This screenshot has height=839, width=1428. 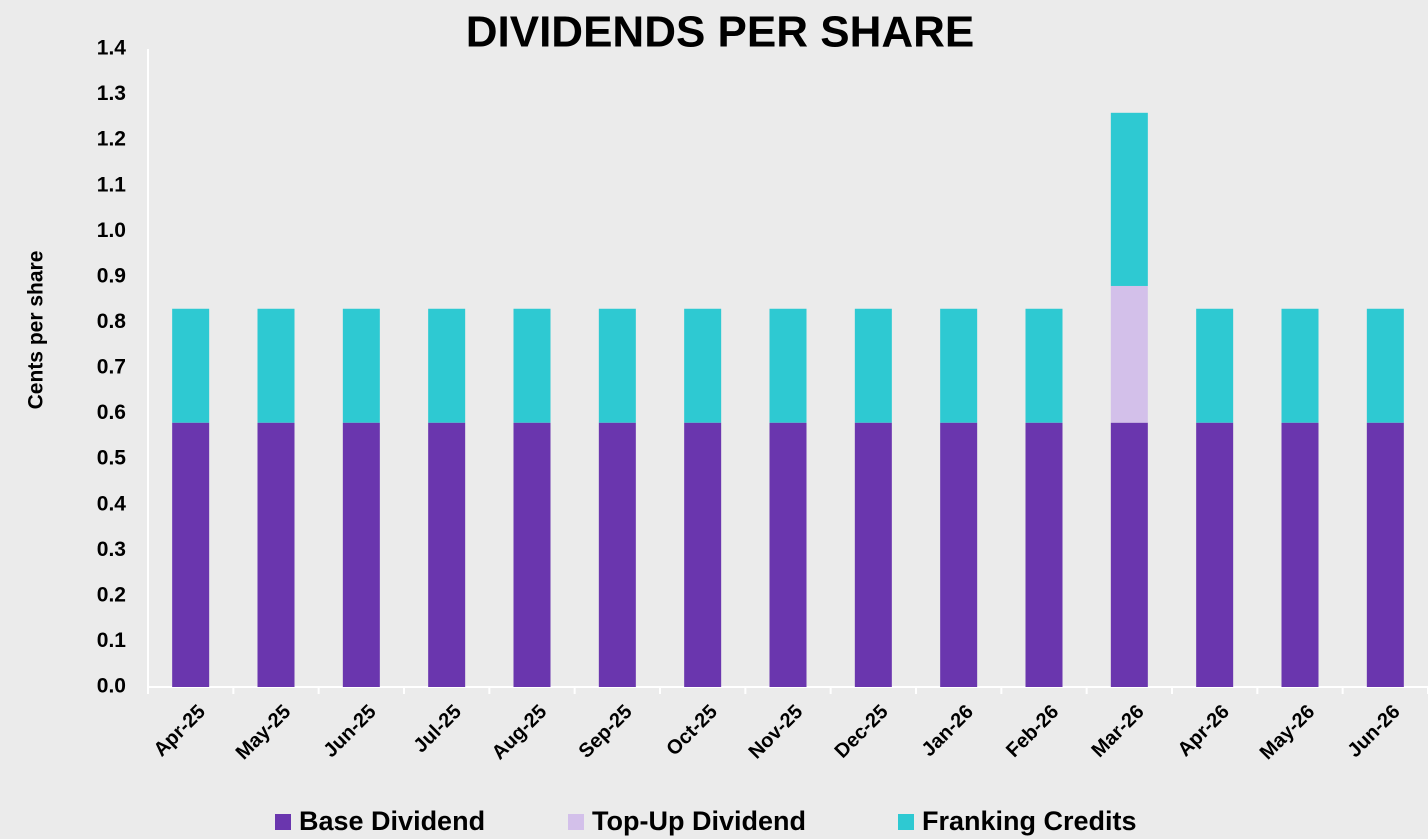 I want to click on y-tick-label: 1.4, so click(x=112, y=48).